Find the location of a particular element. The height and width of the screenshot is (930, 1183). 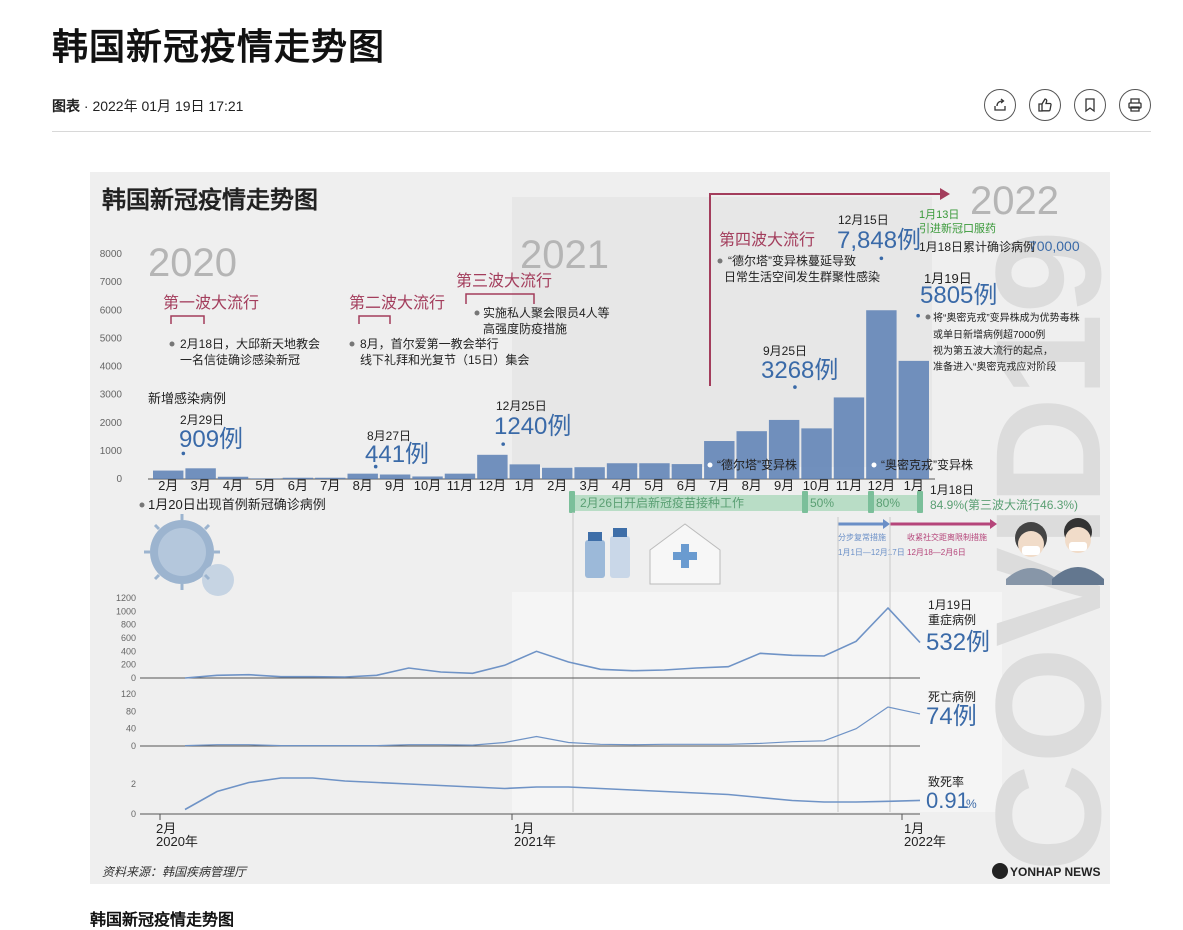

wave-4-note-2: 日常生活空间发生群聚性感染 is located at coordinates (802, 276).